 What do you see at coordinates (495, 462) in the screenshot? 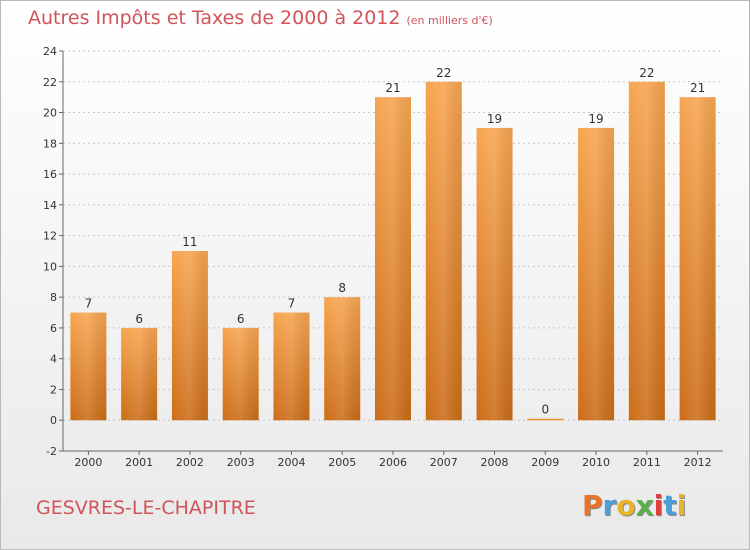
I see `x-tick-label: 2008` at bounding box center [495, 462].